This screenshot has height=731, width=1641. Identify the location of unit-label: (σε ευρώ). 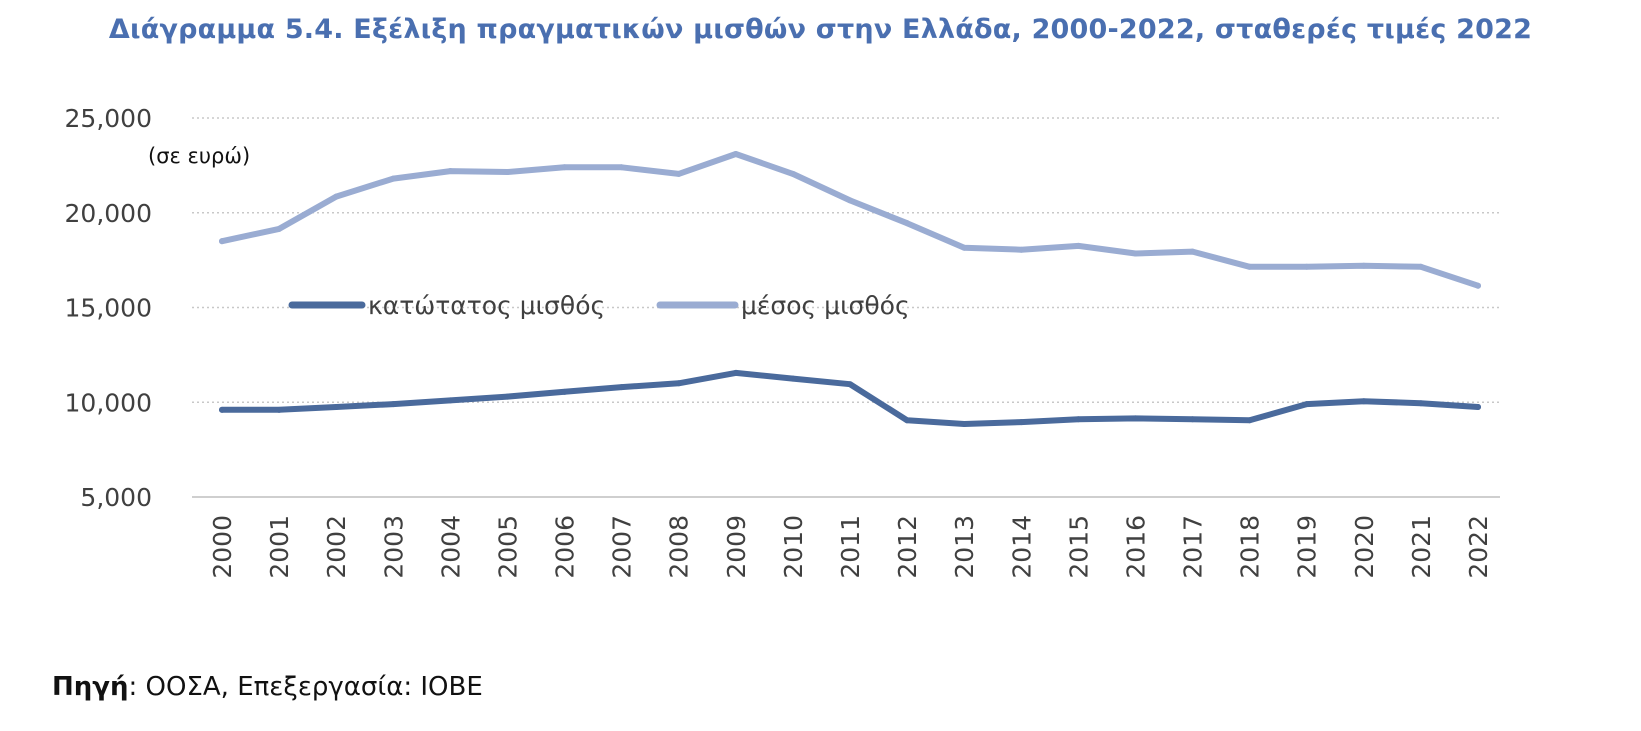
(199, 156).